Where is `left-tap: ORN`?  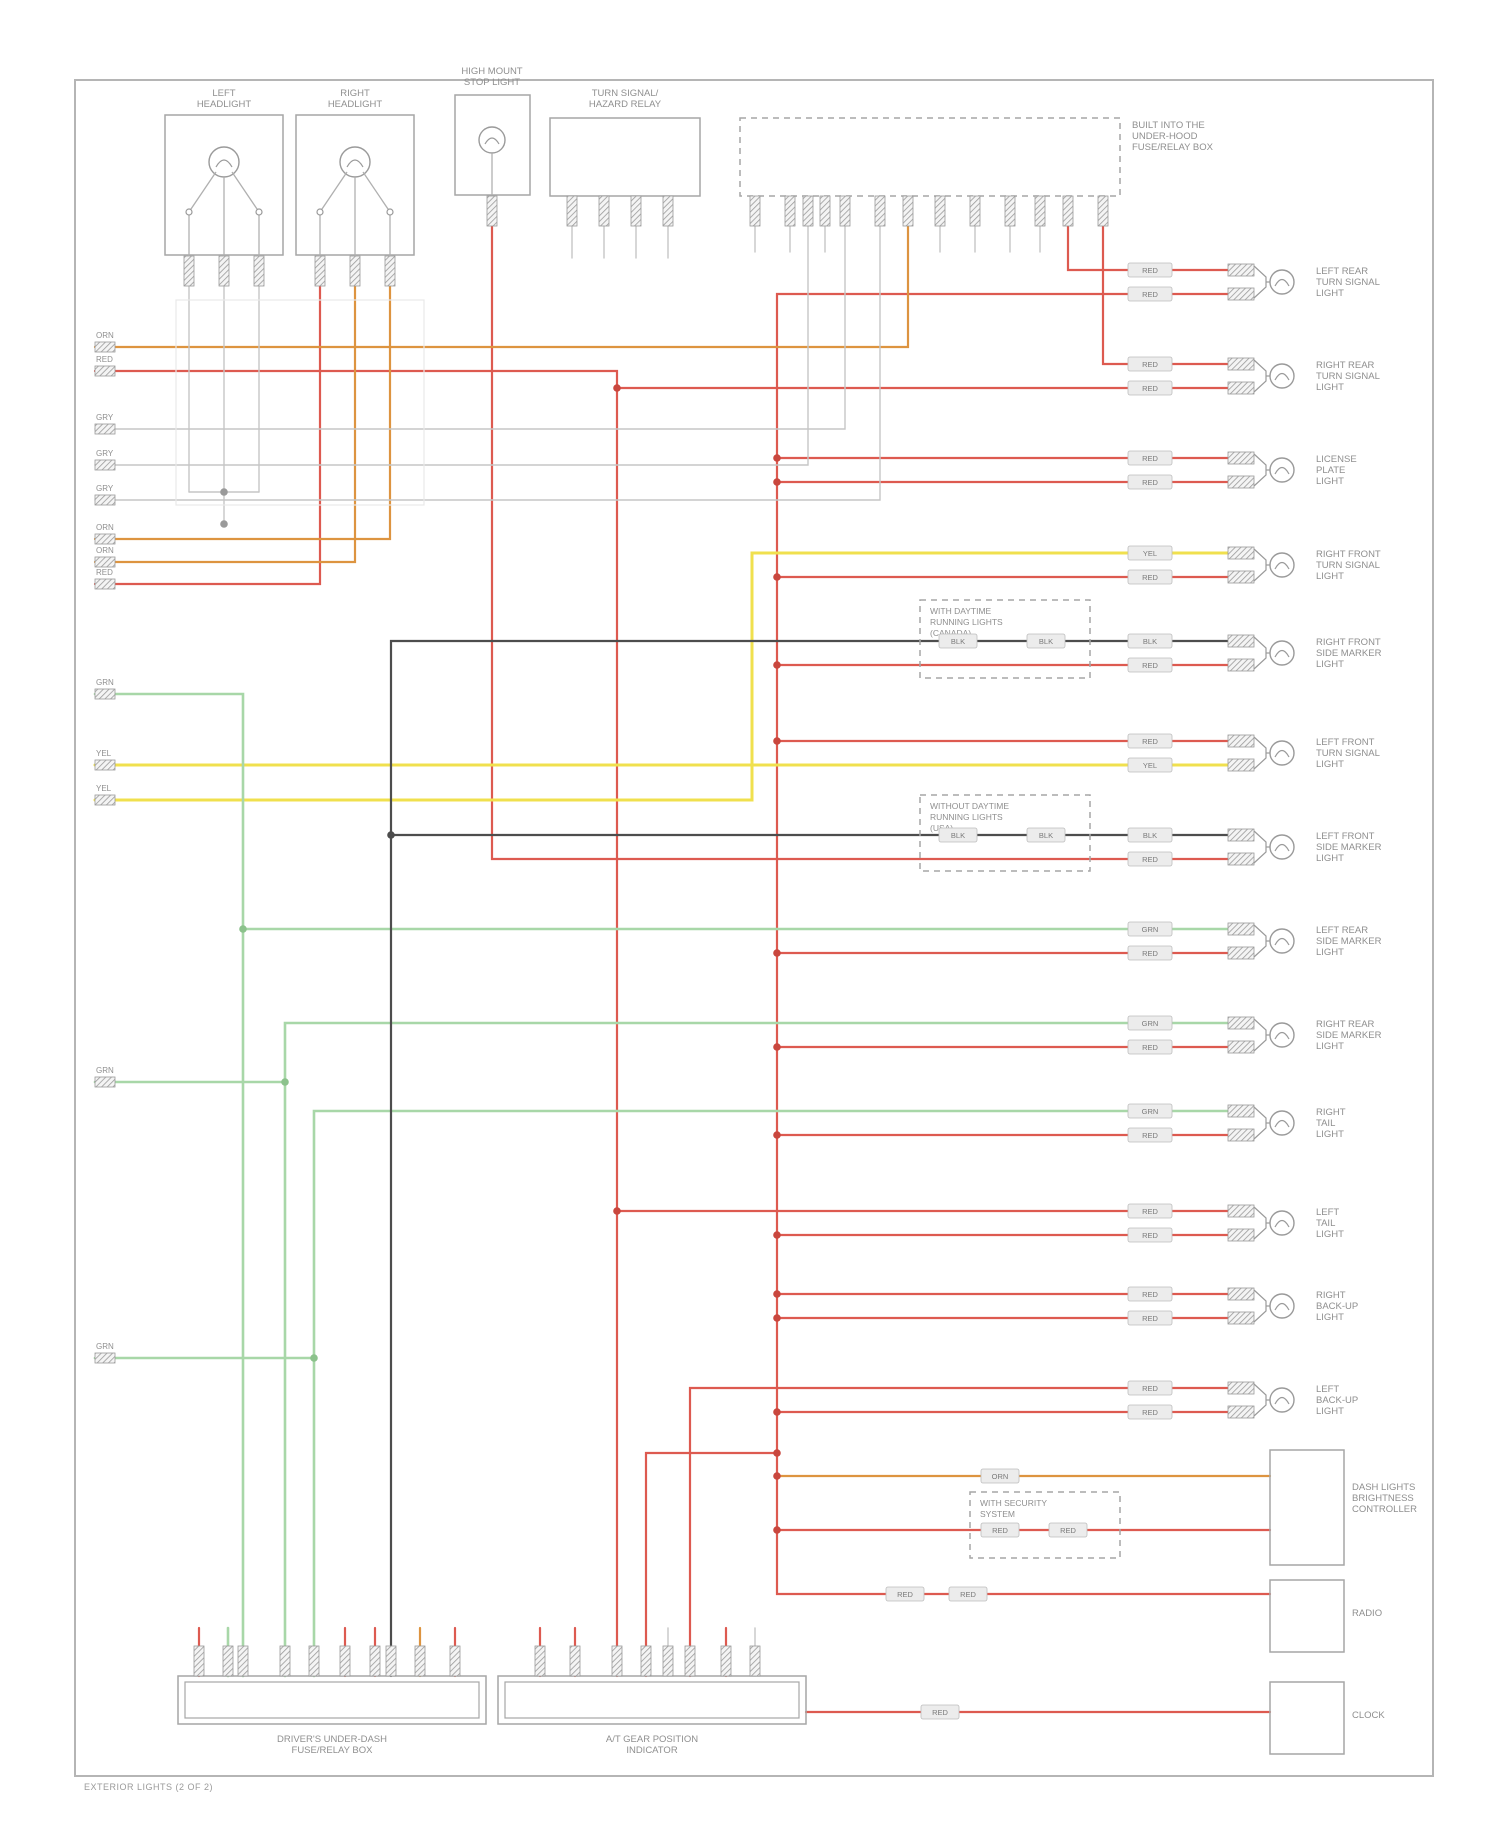
left-tap: ORN is located at coordinates (105, 342).